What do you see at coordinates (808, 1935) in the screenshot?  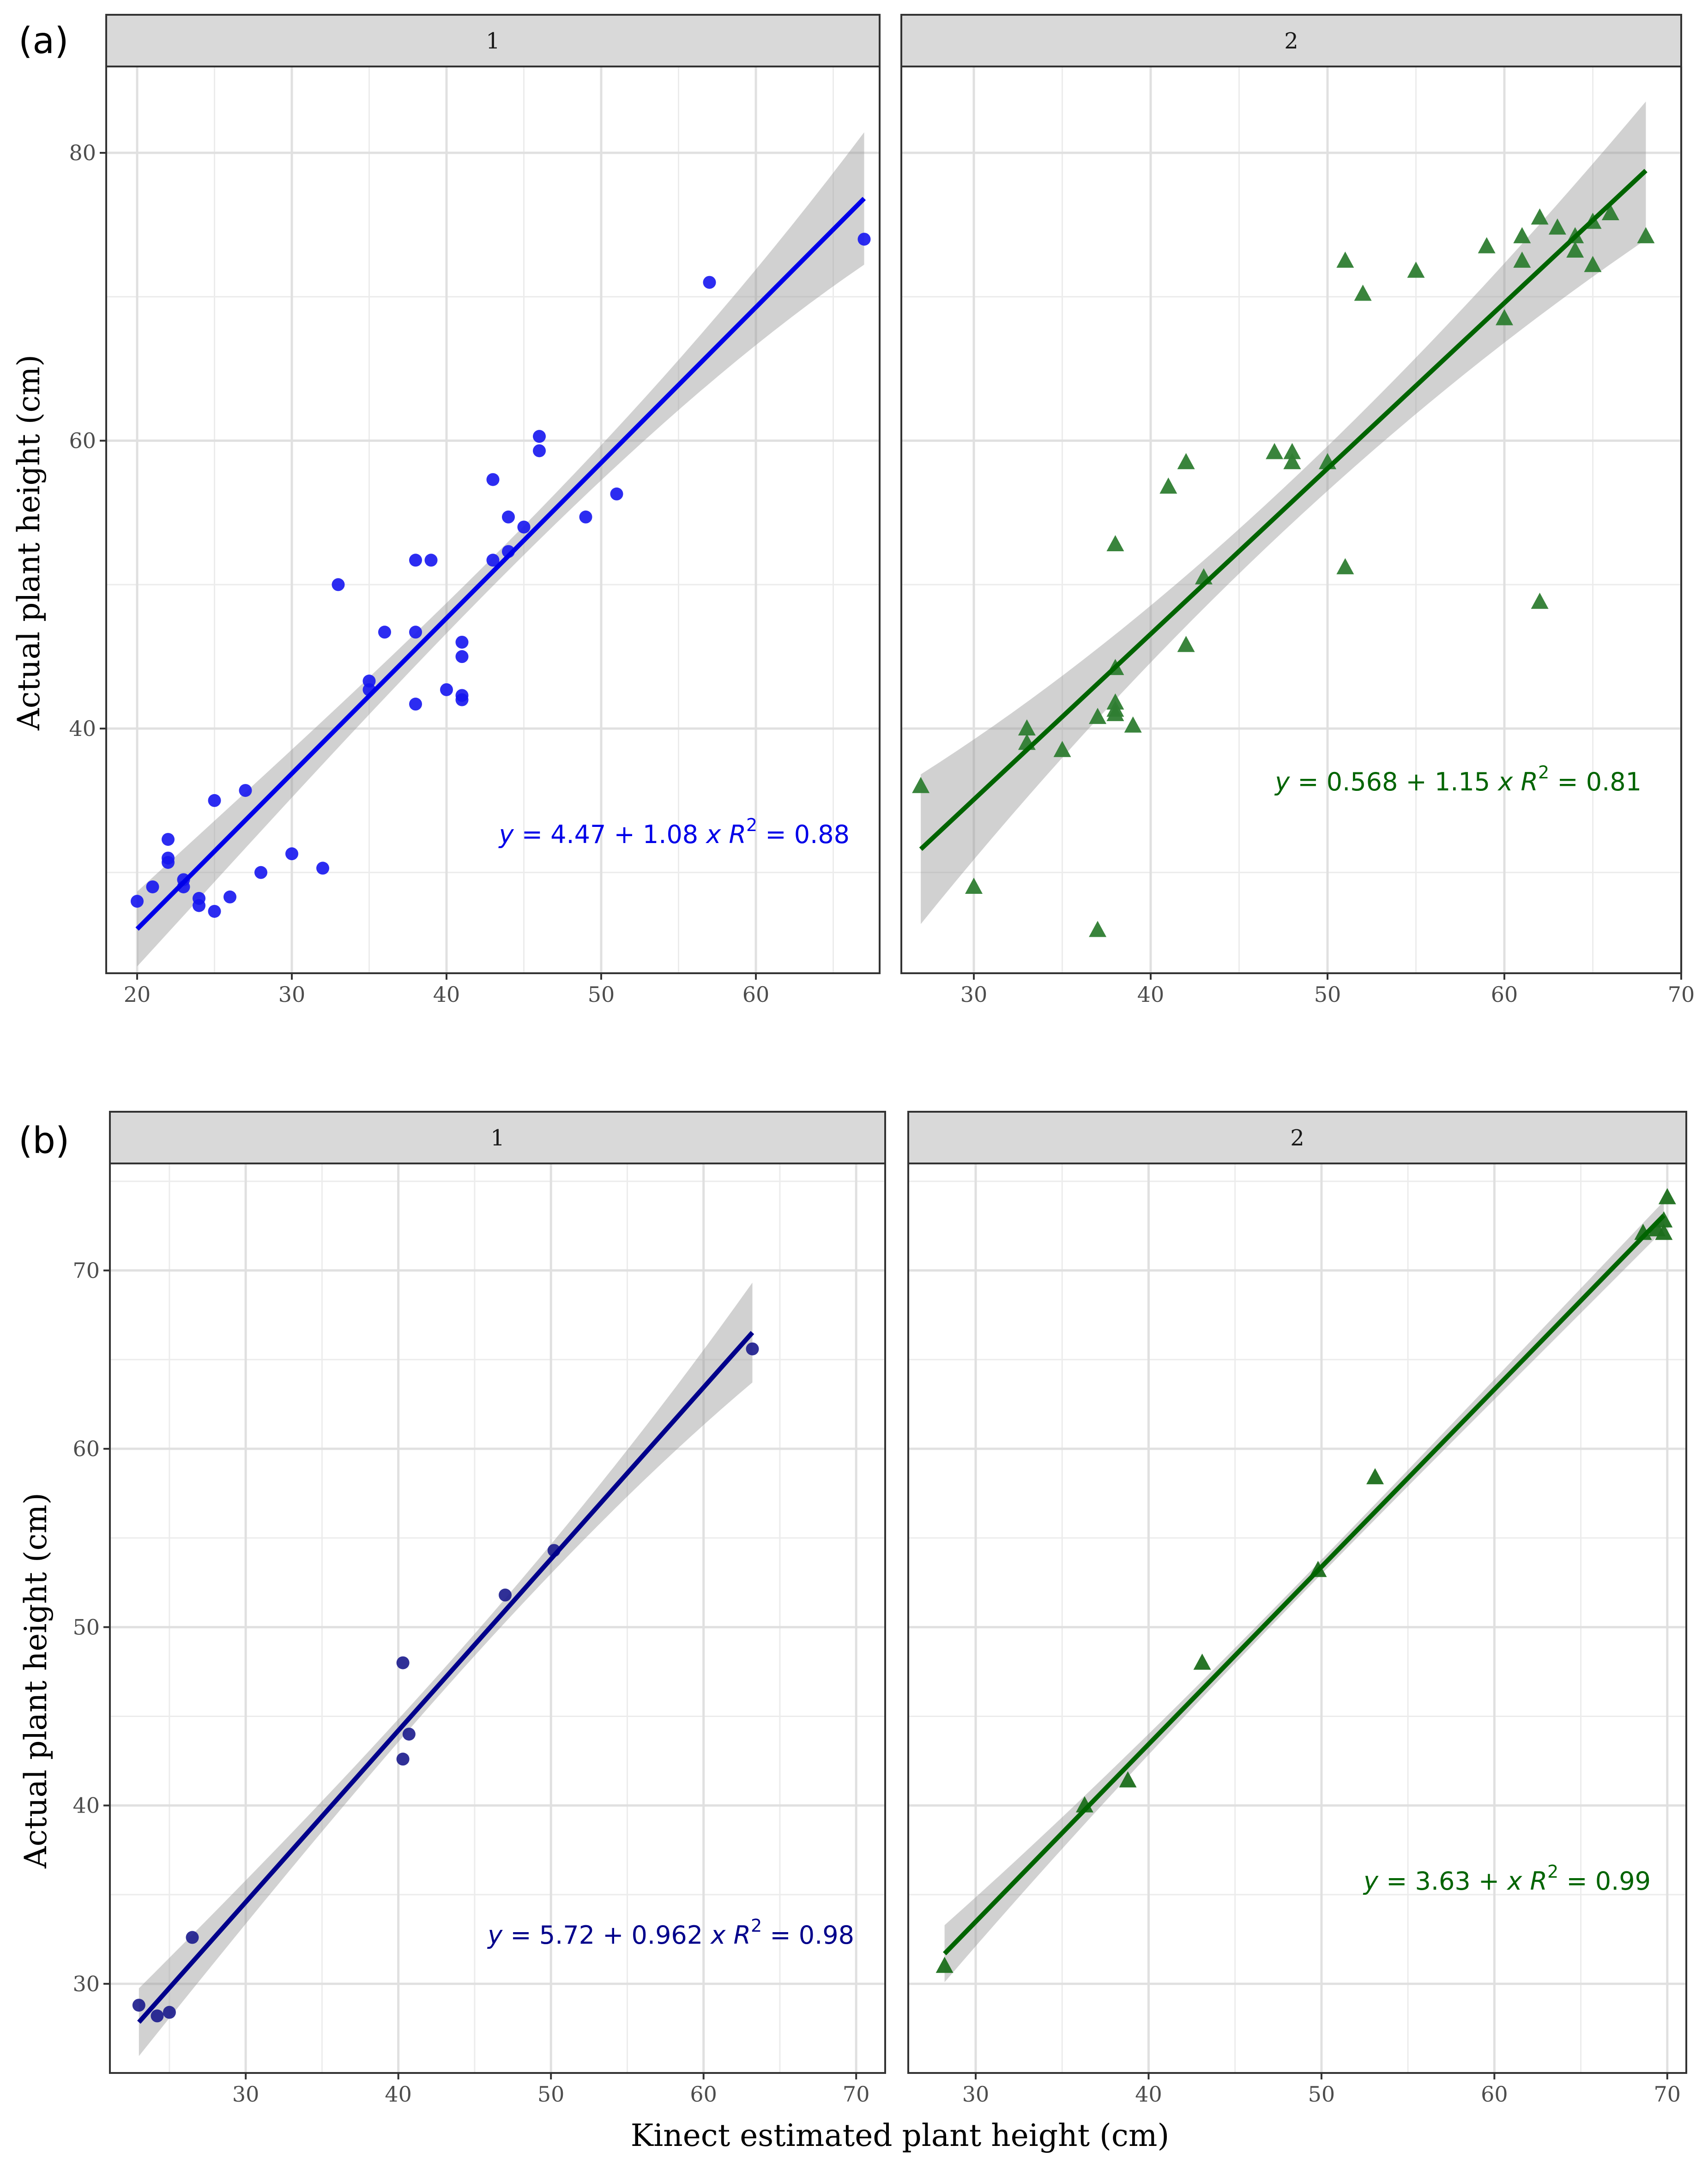 I see `annotation-part: = 0.98` at bounding box center [808, 1935].